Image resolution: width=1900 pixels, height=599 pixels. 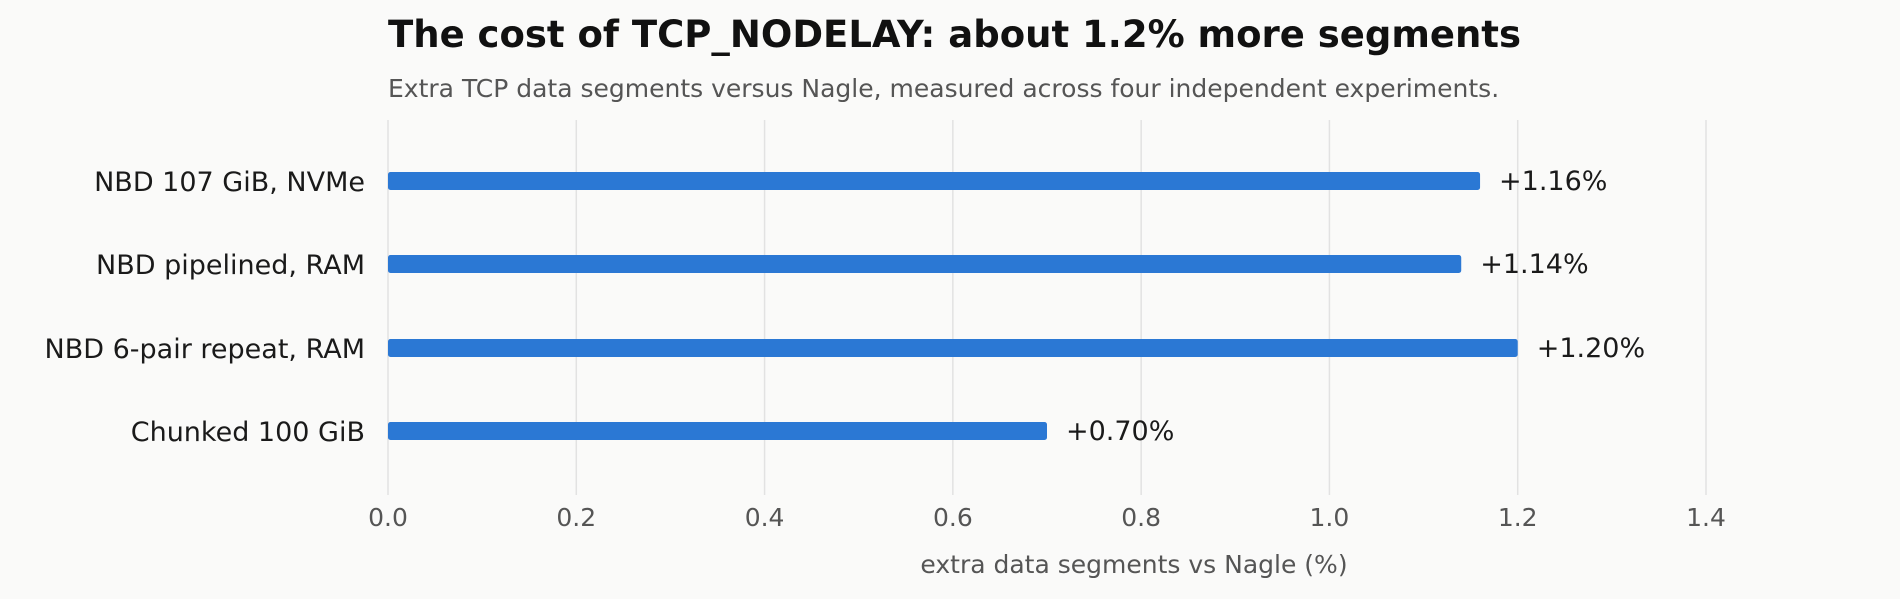 What do you see at coordinates (248, 432) in the screenshot?
I see `category-label: Chunked 100 GiB` at bounding box center [248, 432].